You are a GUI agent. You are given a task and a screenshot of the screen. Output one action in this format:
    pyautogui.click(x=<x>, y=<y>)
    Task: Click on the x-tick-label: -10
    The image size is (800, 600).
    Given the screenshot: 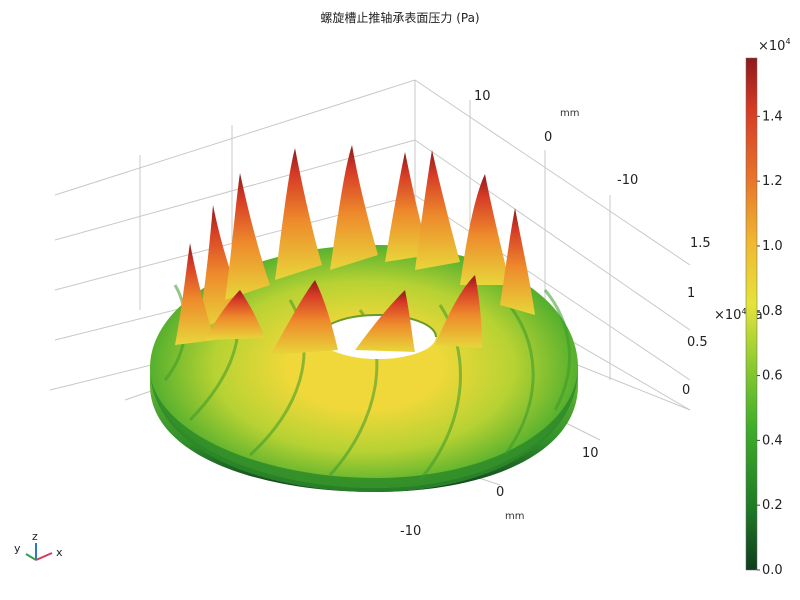 What is the action you would take?
    pyautogui.click(x=410, y=531)
    